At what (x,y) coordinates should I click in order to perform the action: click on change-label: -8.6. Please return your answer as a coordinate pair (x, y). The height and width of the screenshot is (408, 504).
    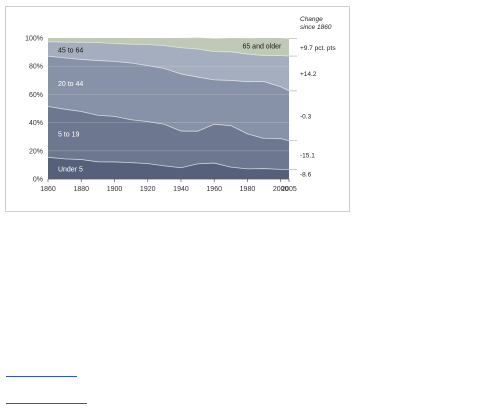
    Looking at the image, I should click on (306, 175).